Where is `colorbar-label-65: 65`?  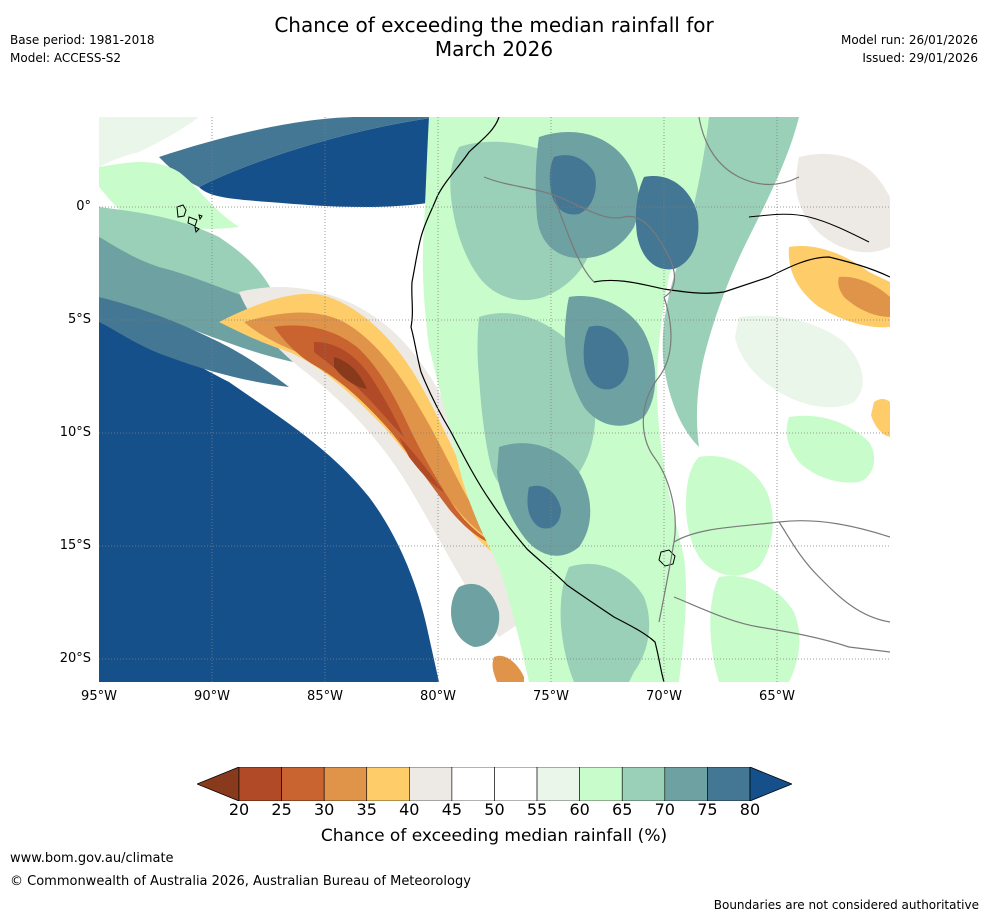
colorbar-label-65: 65 is located at coordinates (622, 809).